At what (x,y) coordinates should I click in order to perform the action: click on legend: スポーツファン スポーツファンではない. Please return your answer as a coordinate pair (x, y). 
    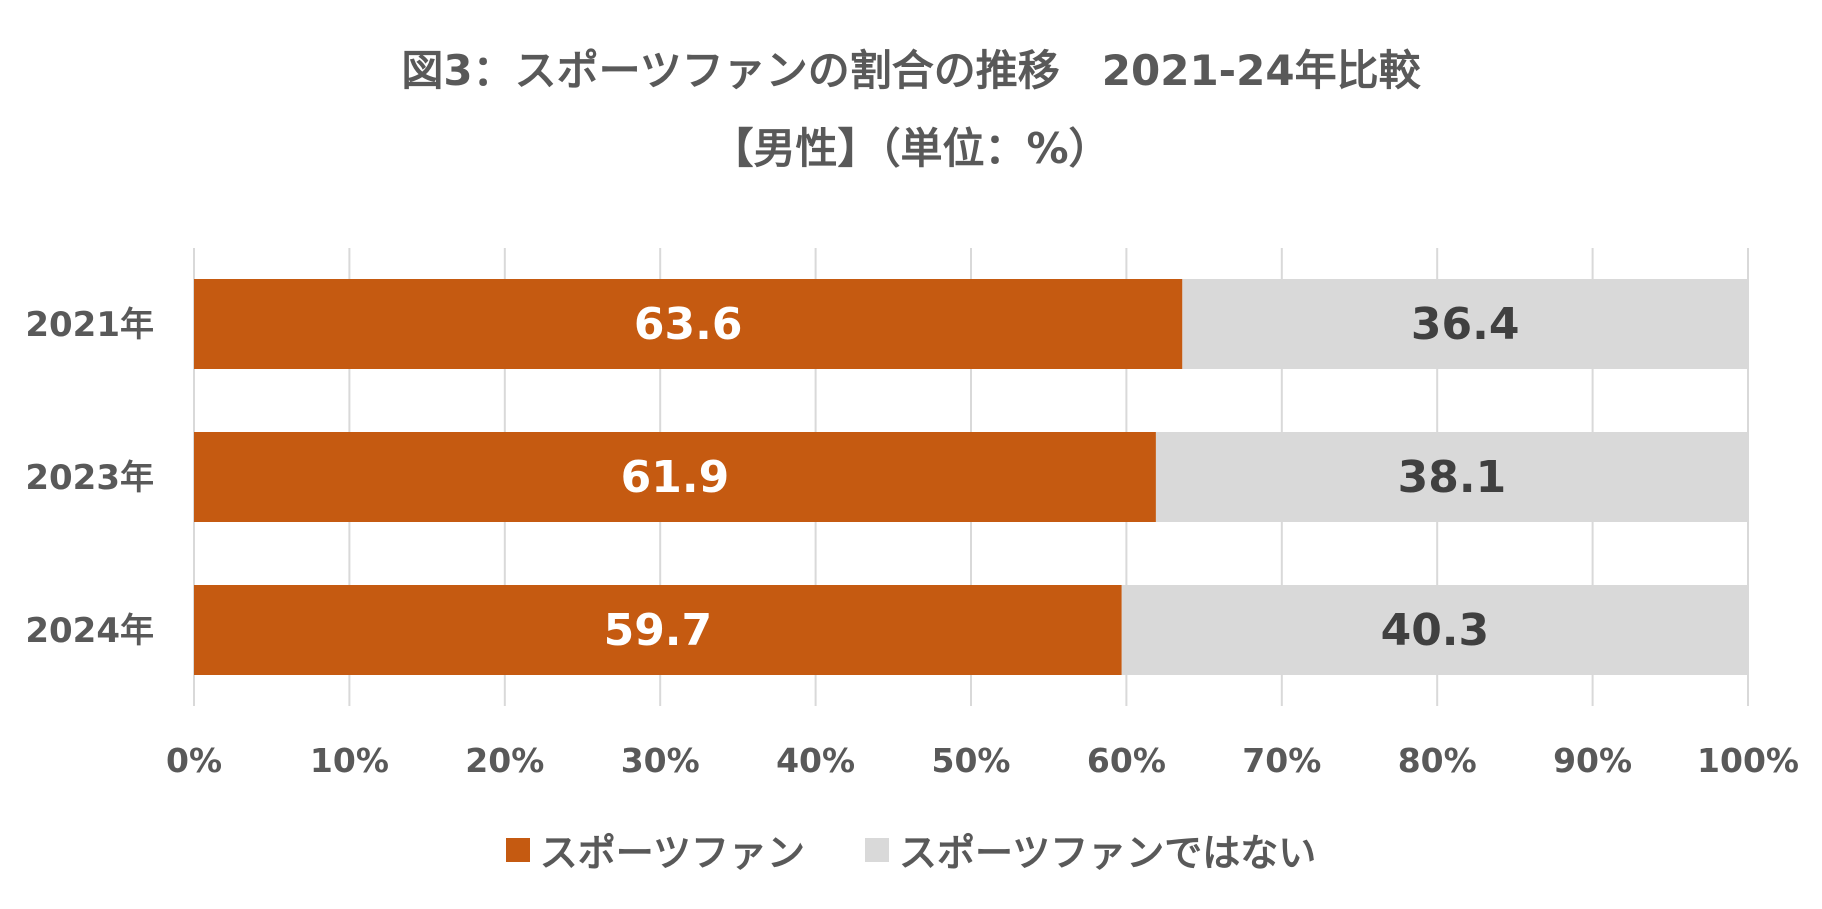
    Looking at the image, I should click on (911, 849).